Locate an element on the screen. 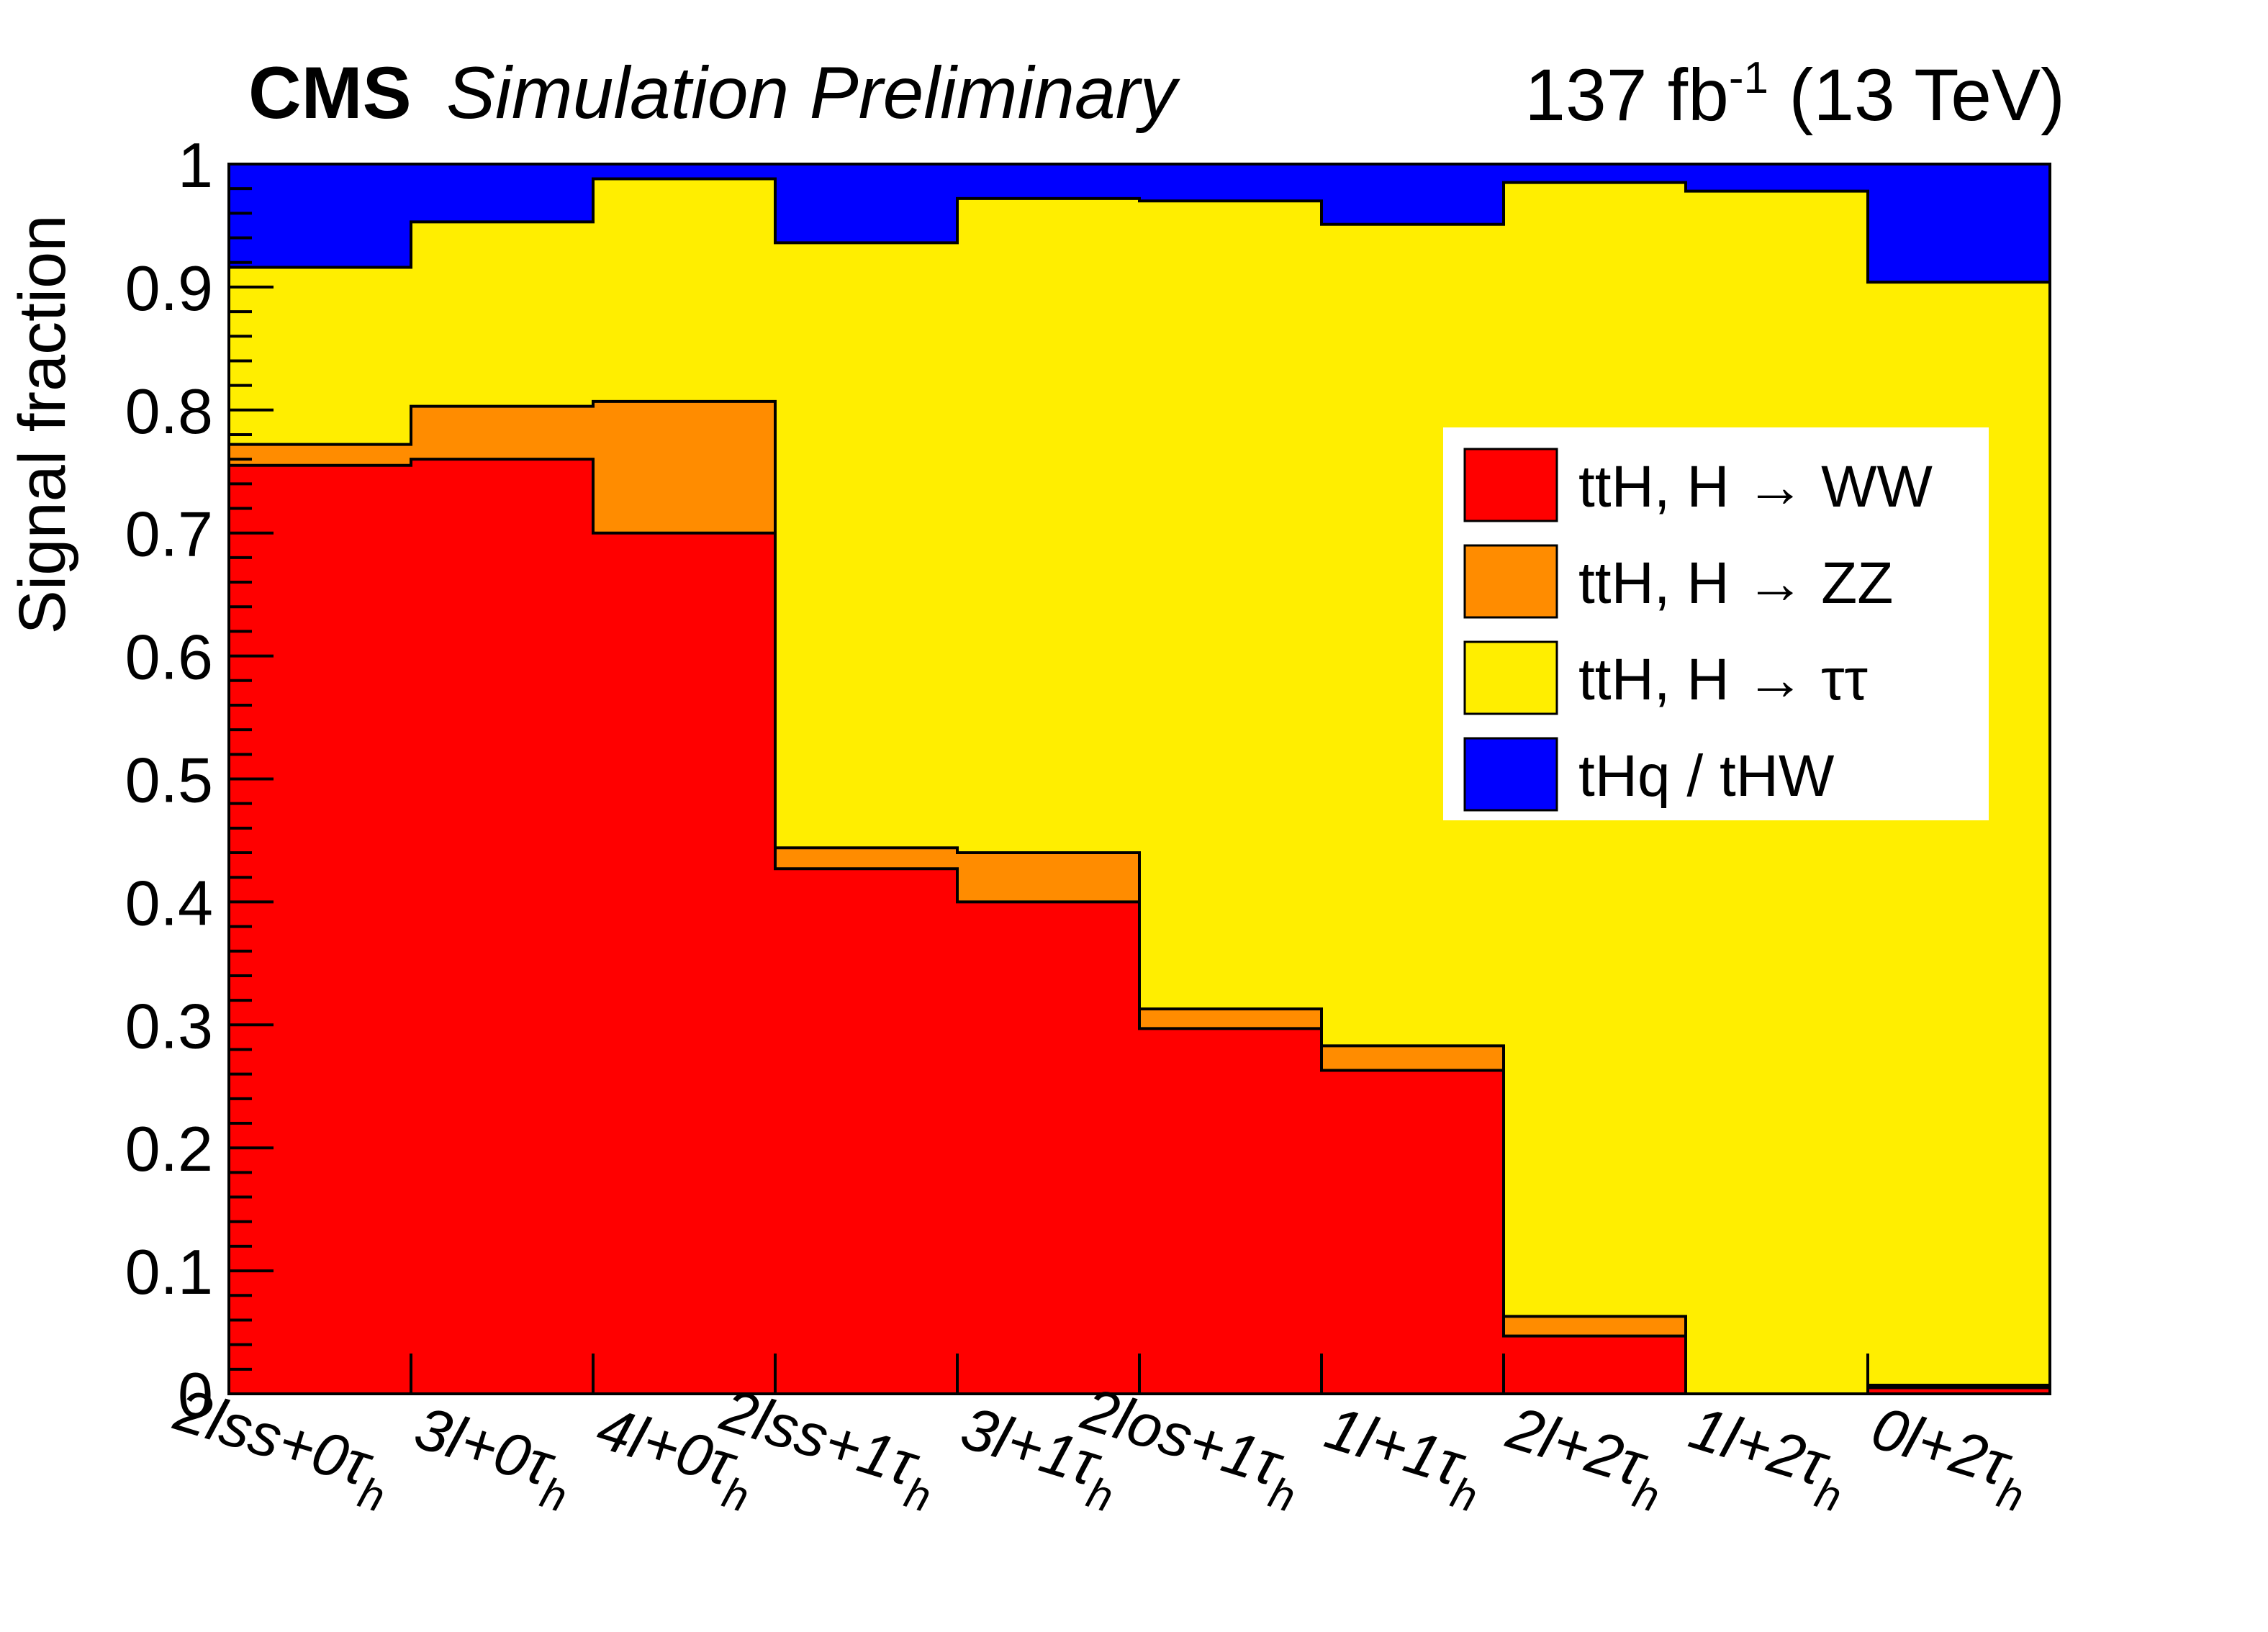 This screenshot has height=1632, width=2268. x-tick-label: 0l+2τh is located at coordinates (1949, 1457).